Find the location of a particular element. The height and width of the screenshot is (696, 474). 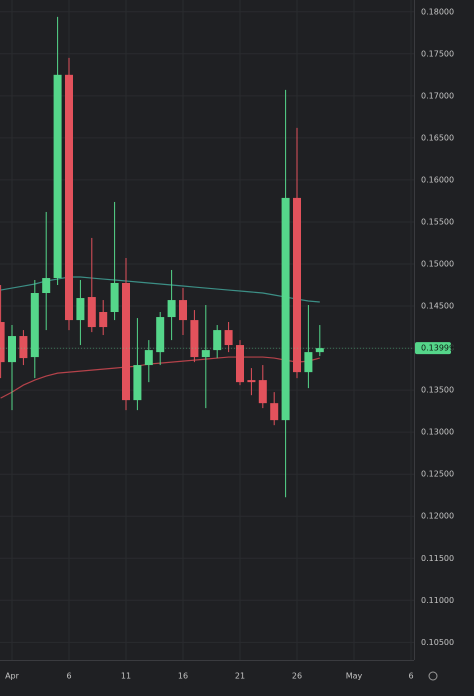

y-tick-label: 0.10500 is located at coordinates (437, 642).